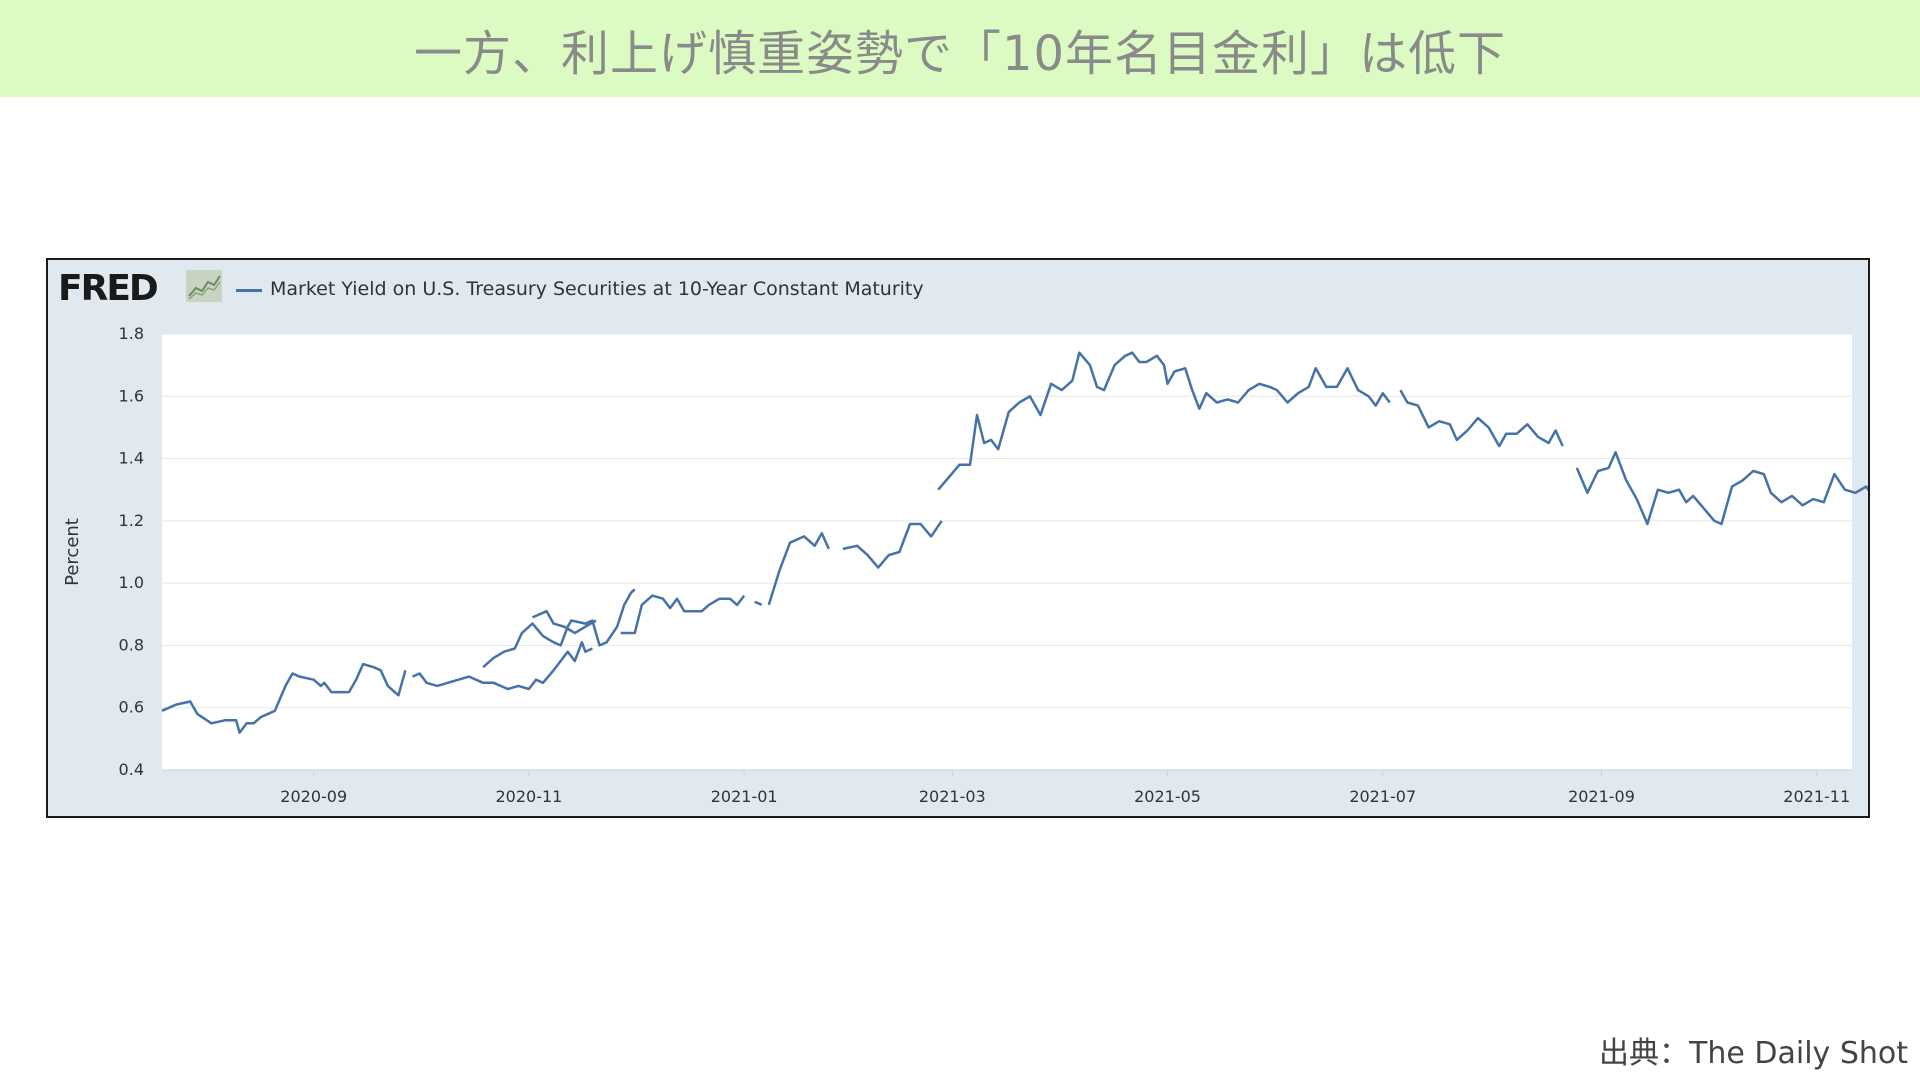 This screenshot has width=1920, height=1080. I want to click on y-tick-label: 0.4, so click(131, 769).